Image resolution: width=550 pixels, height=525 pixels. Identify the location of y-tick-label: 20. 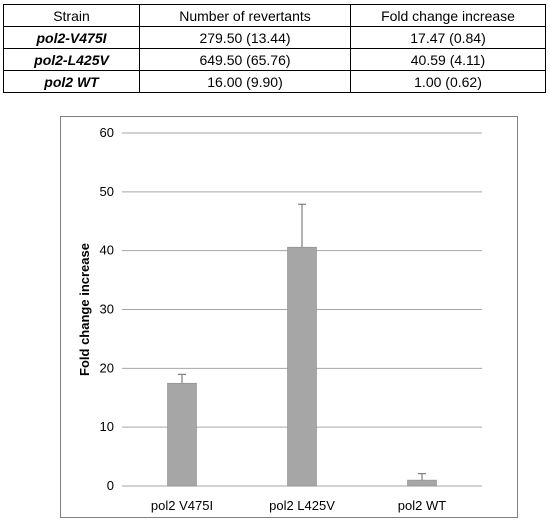
(107, 367).